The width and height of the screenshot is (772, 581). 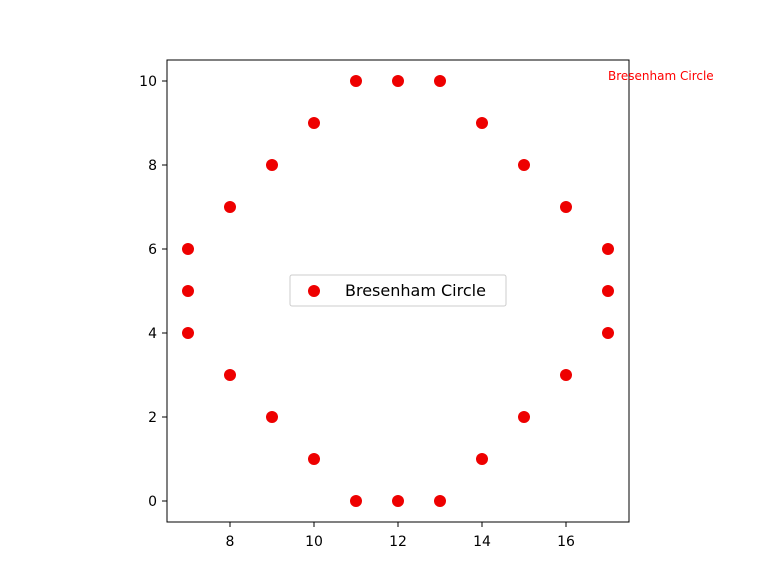 I want to click on annotation-label: Bresenham Circle, so click(x=661, y=76).